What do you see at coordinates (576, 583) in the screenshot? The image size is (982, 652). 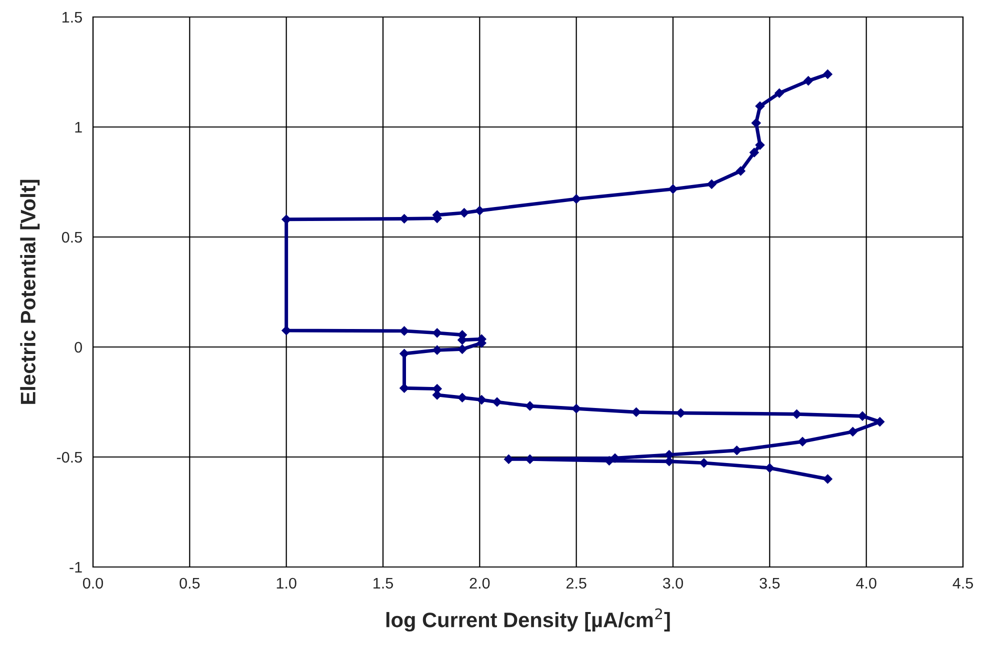 I see `x-tick-label: 2.5` at bounding box center [576, 583].